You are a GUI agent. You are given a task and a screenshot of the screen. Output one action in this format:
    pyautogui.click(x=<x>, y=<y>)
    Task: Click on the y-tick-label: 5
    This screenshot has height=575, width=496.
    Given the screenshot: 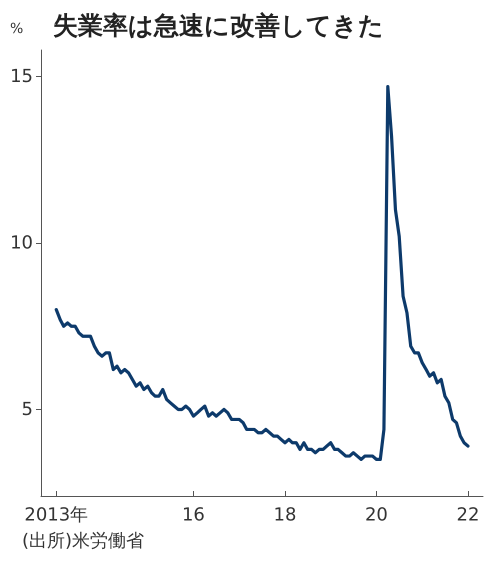 What is the action you would take?
    pyautogui.click(x=27, y=409)
    